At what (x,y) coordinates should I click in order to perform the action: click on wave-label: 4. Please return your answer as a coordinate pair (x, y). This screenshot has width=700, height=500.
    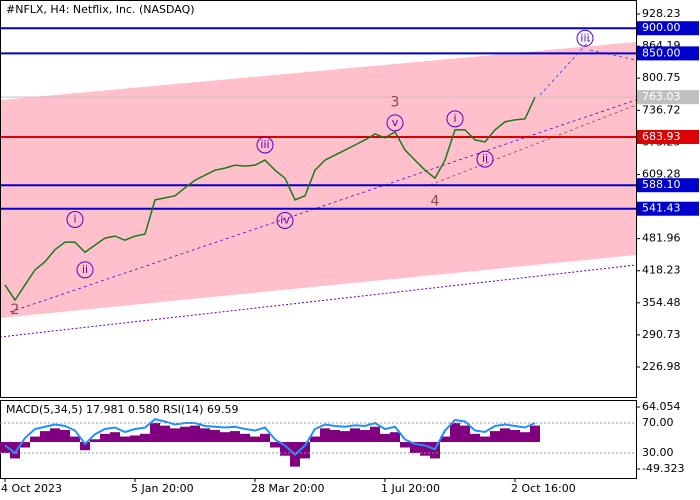
    Looking at the image, I should click on (435, 201).